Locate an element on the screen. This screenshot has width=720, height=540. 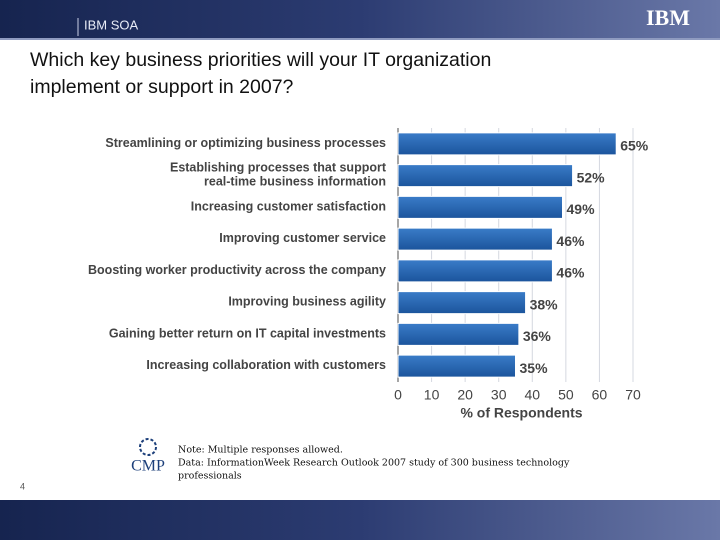
value-label: 65% is located at coordinates (634, 146).